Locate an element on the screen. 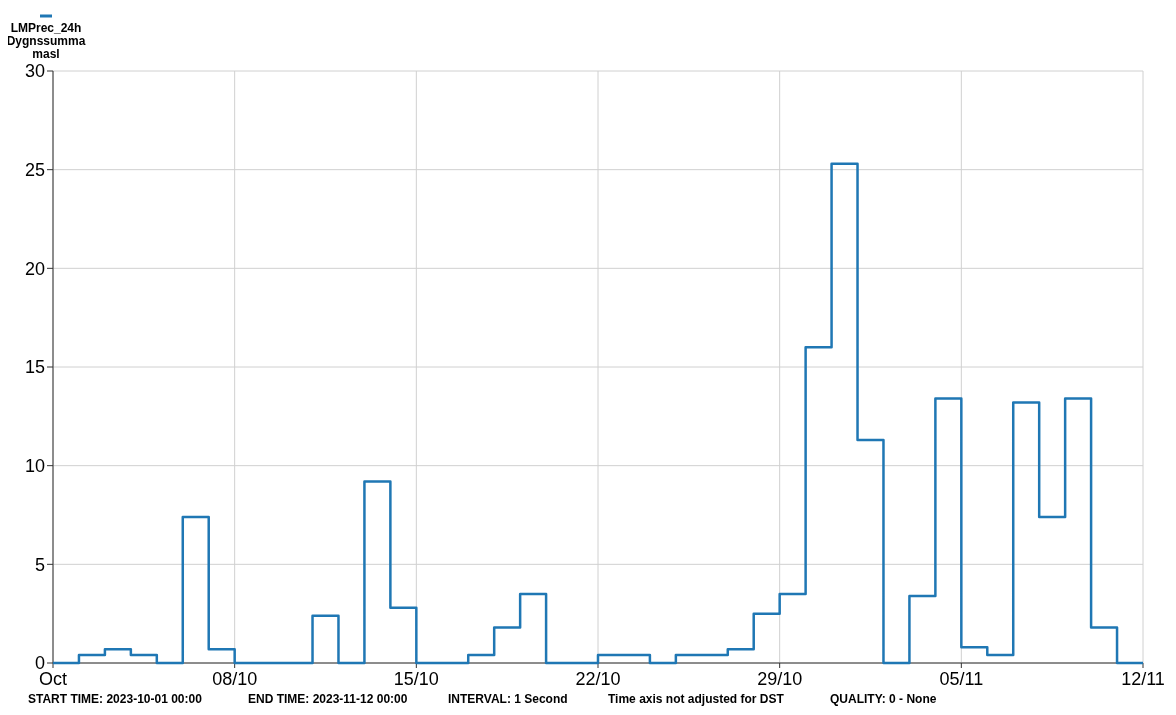 Image resolution: width=1176 pixels, height=715 pixels. text: Time axis not adjusted for DST is located at coordinates (696, 699).